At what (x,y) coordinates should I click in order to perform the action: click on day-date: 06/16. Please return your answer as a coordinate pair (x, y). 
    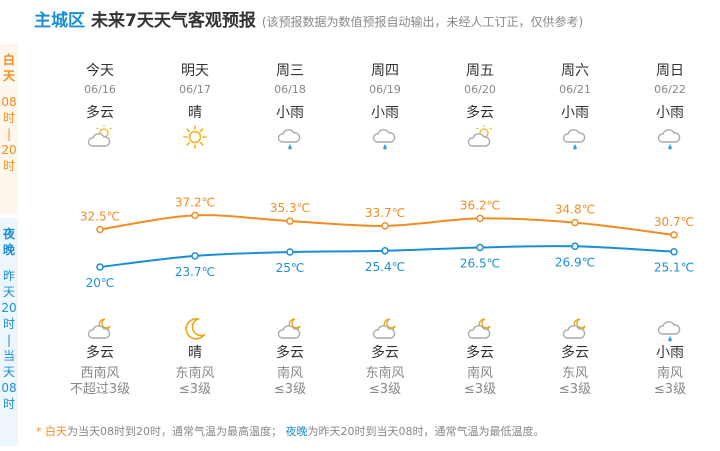
    Looking at the image, I should click on (100, 89).